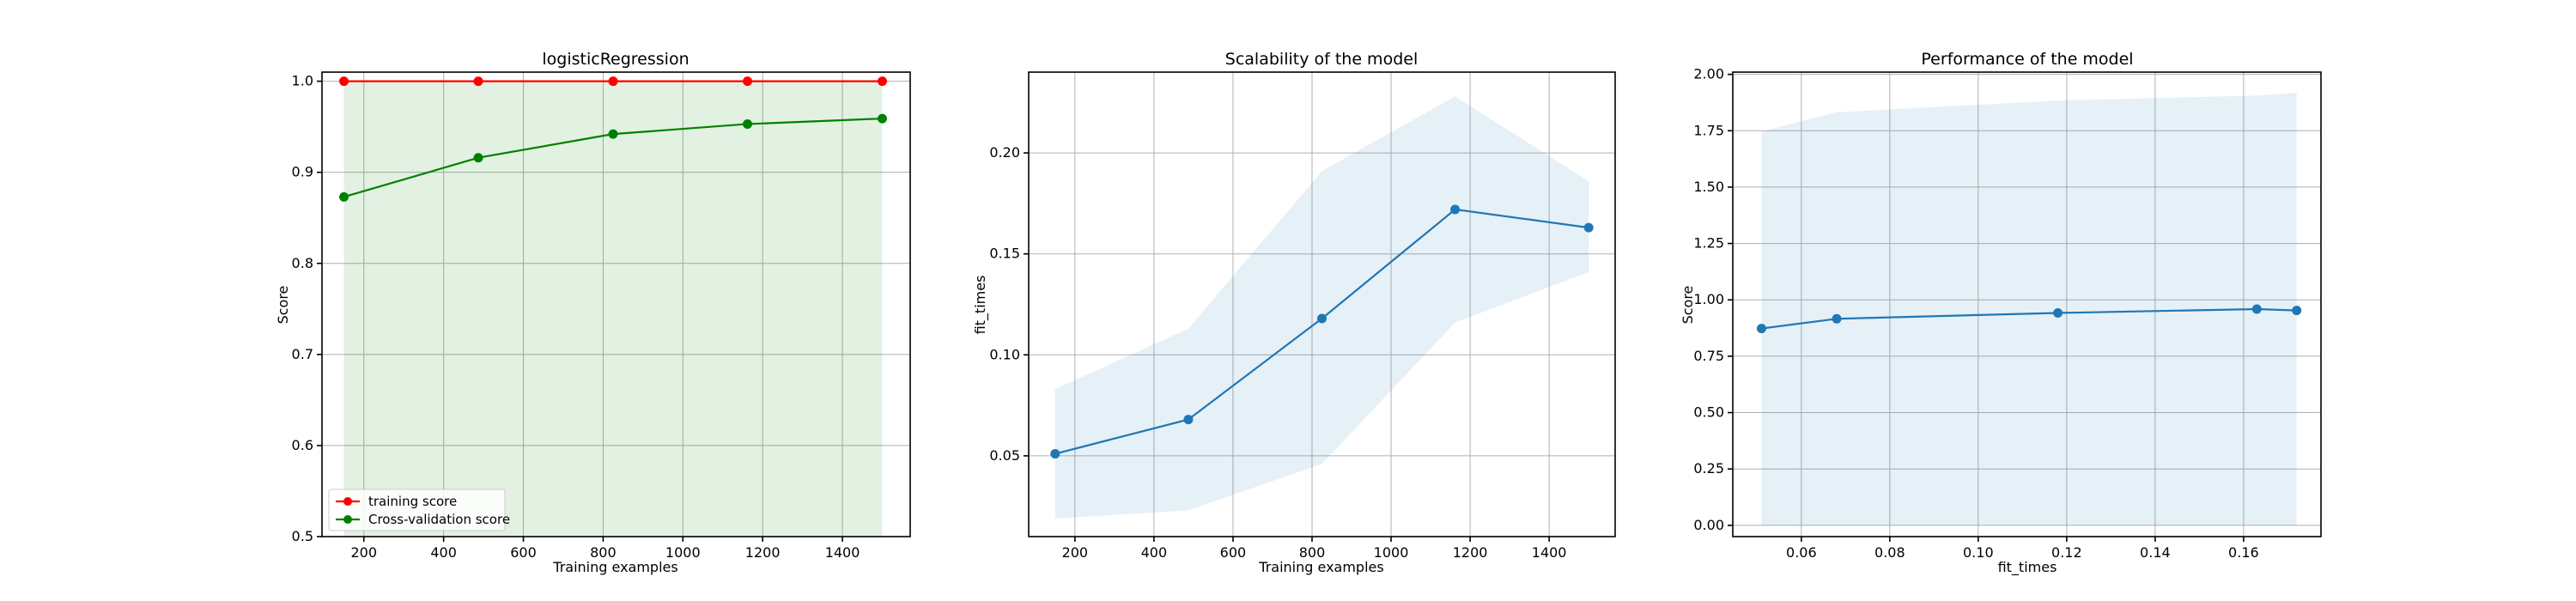 The height and width of the screenshot is (601, 2576). I want to click on legend-frame, so click(417, 510).